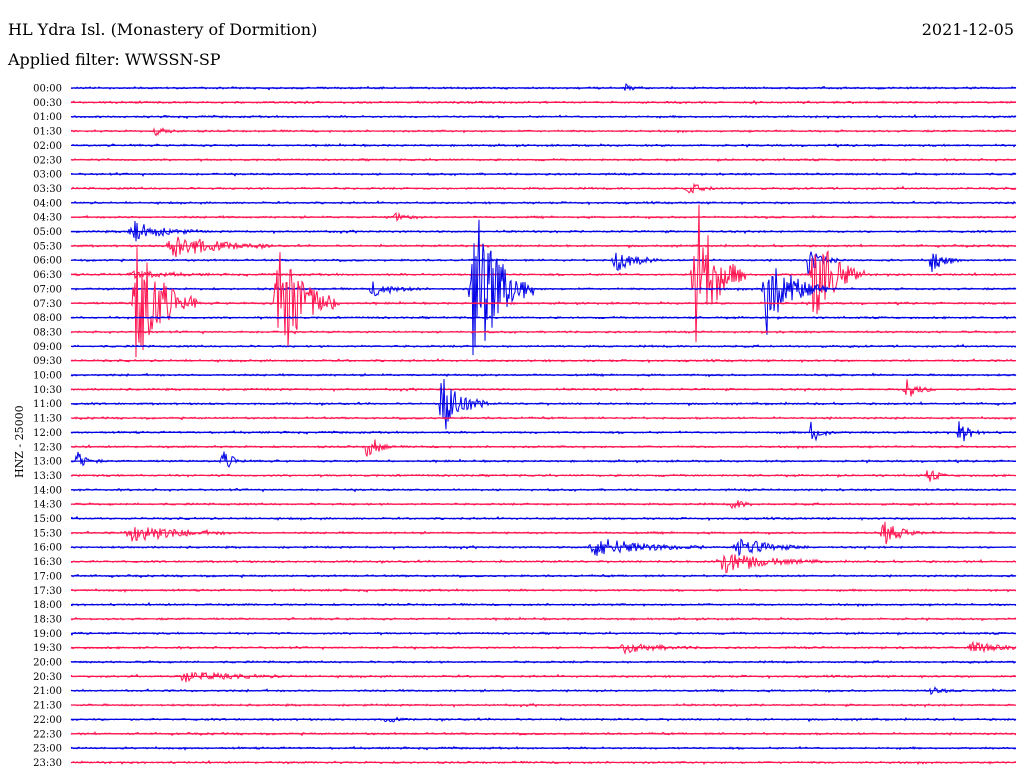  What do you see at coordinates (47, 605) in the screenshot?
I see `time-tick-label: 18:00` at bounding box center [47, 605].